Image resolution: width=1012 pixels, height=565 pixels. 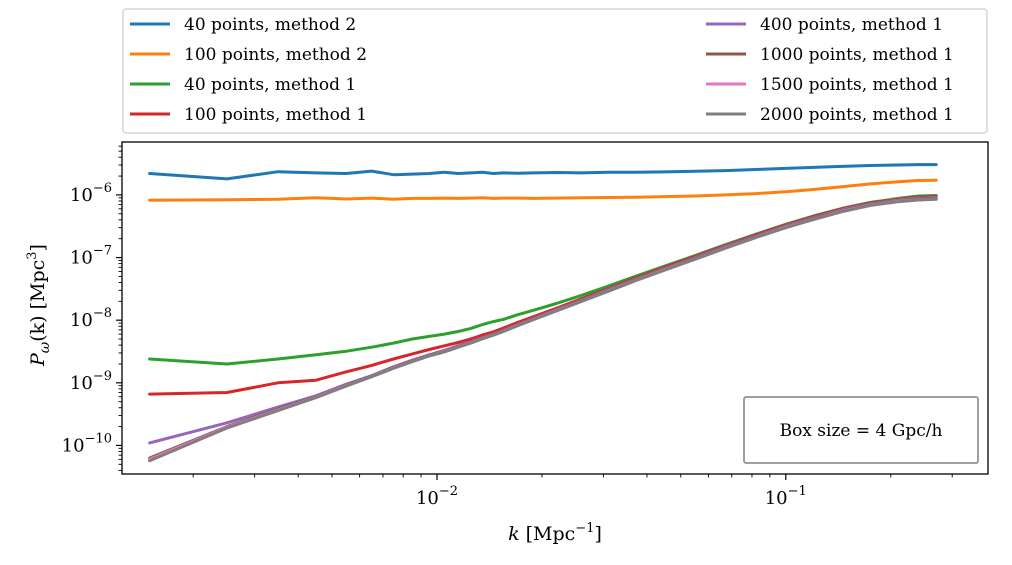 I want to click on legend-label-8: 2000 points, method 1, so click(x=857, y=115).